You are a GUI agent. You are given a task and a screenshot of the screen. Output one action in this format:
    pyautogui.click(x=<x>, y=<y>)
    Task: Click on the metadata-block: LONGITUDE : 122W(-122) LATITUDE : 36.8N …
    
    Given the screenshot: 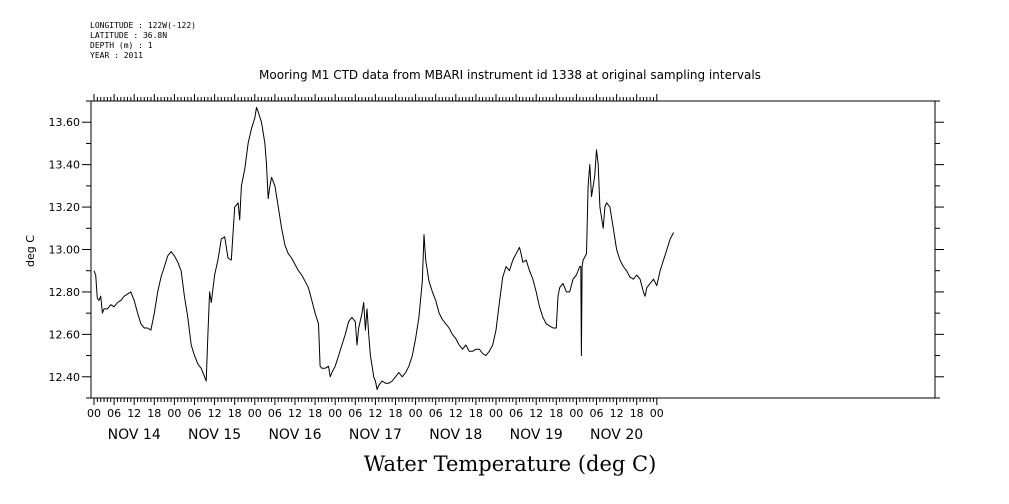 What is the action you would take?
    pyautogui.click(x=143, y=41)
    